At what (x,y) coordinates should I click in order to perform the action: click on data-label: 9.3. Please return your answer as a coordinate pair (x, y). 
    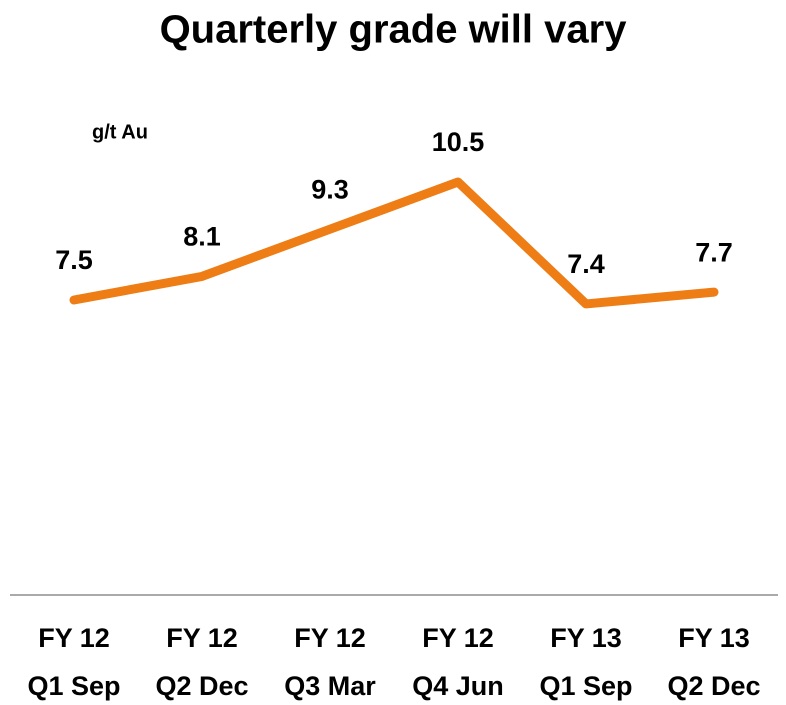
    Looking at the image, I should click on (330, 189).